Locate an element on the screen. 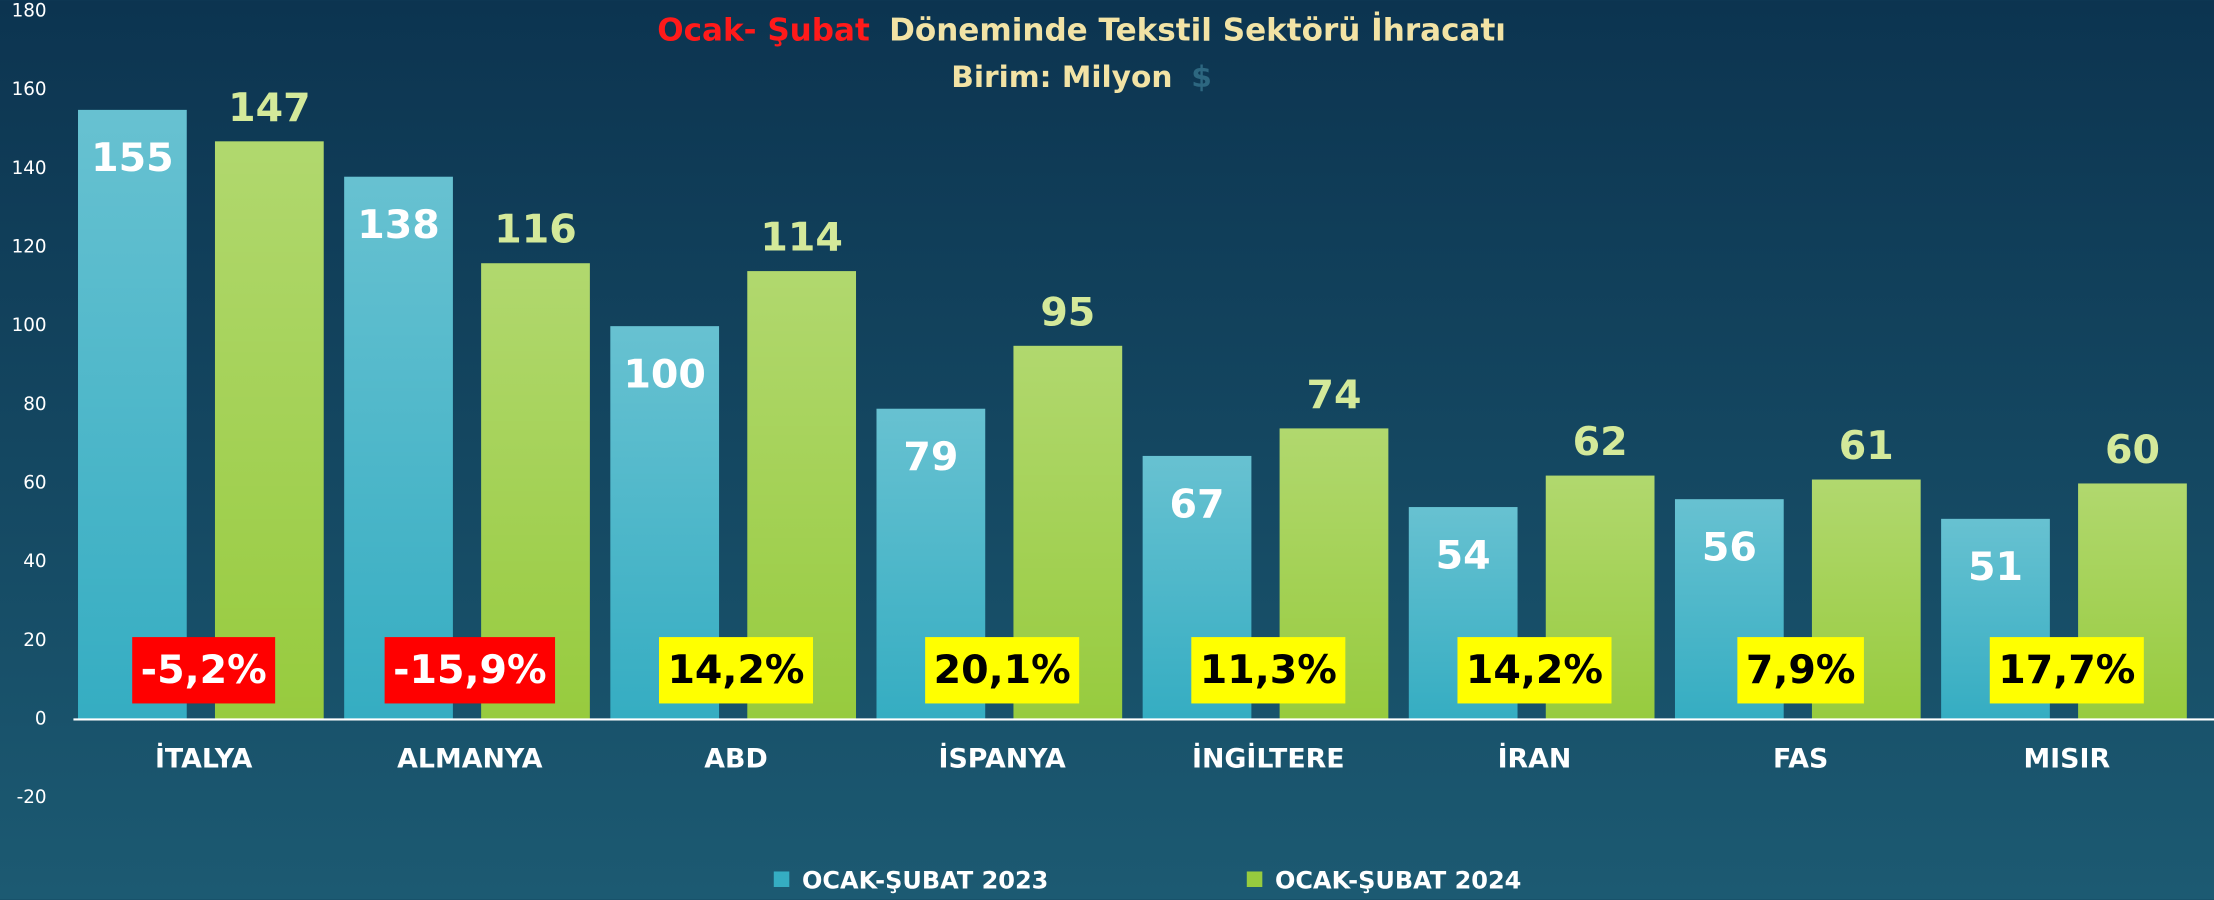 This screenshot has height=900, width=2214. subtitle-unit: $ is located at coordinates (1201, 75).